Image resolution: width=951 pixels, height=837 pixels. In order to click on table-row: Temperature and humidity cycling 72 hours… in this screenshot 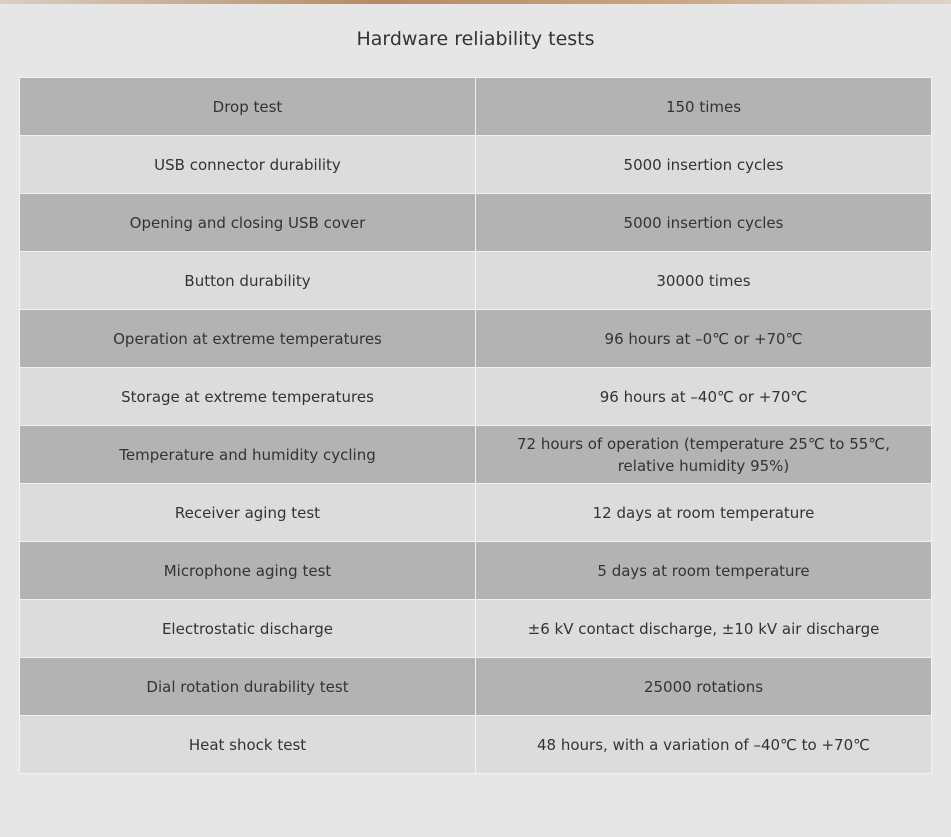, I will do `click(475, 454)`.